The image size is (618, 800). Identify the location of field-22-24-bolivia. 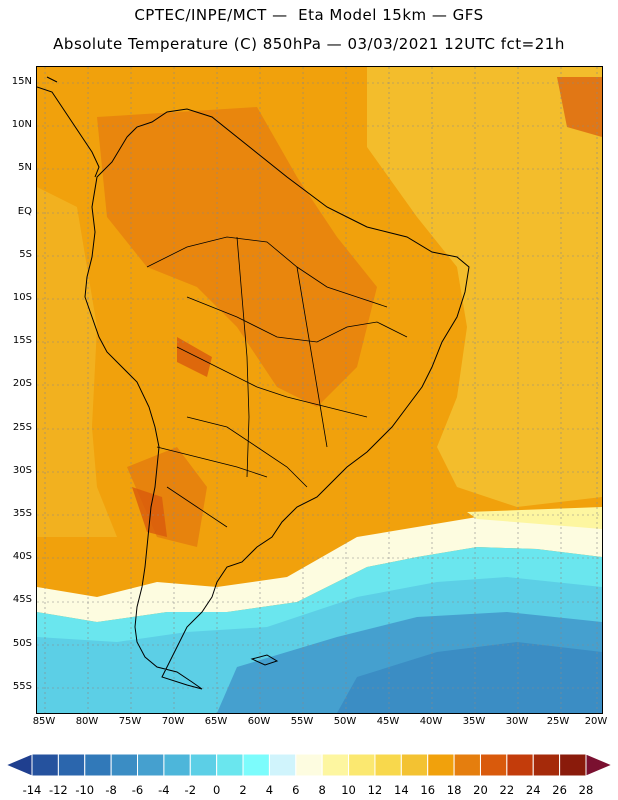
(194, 357).